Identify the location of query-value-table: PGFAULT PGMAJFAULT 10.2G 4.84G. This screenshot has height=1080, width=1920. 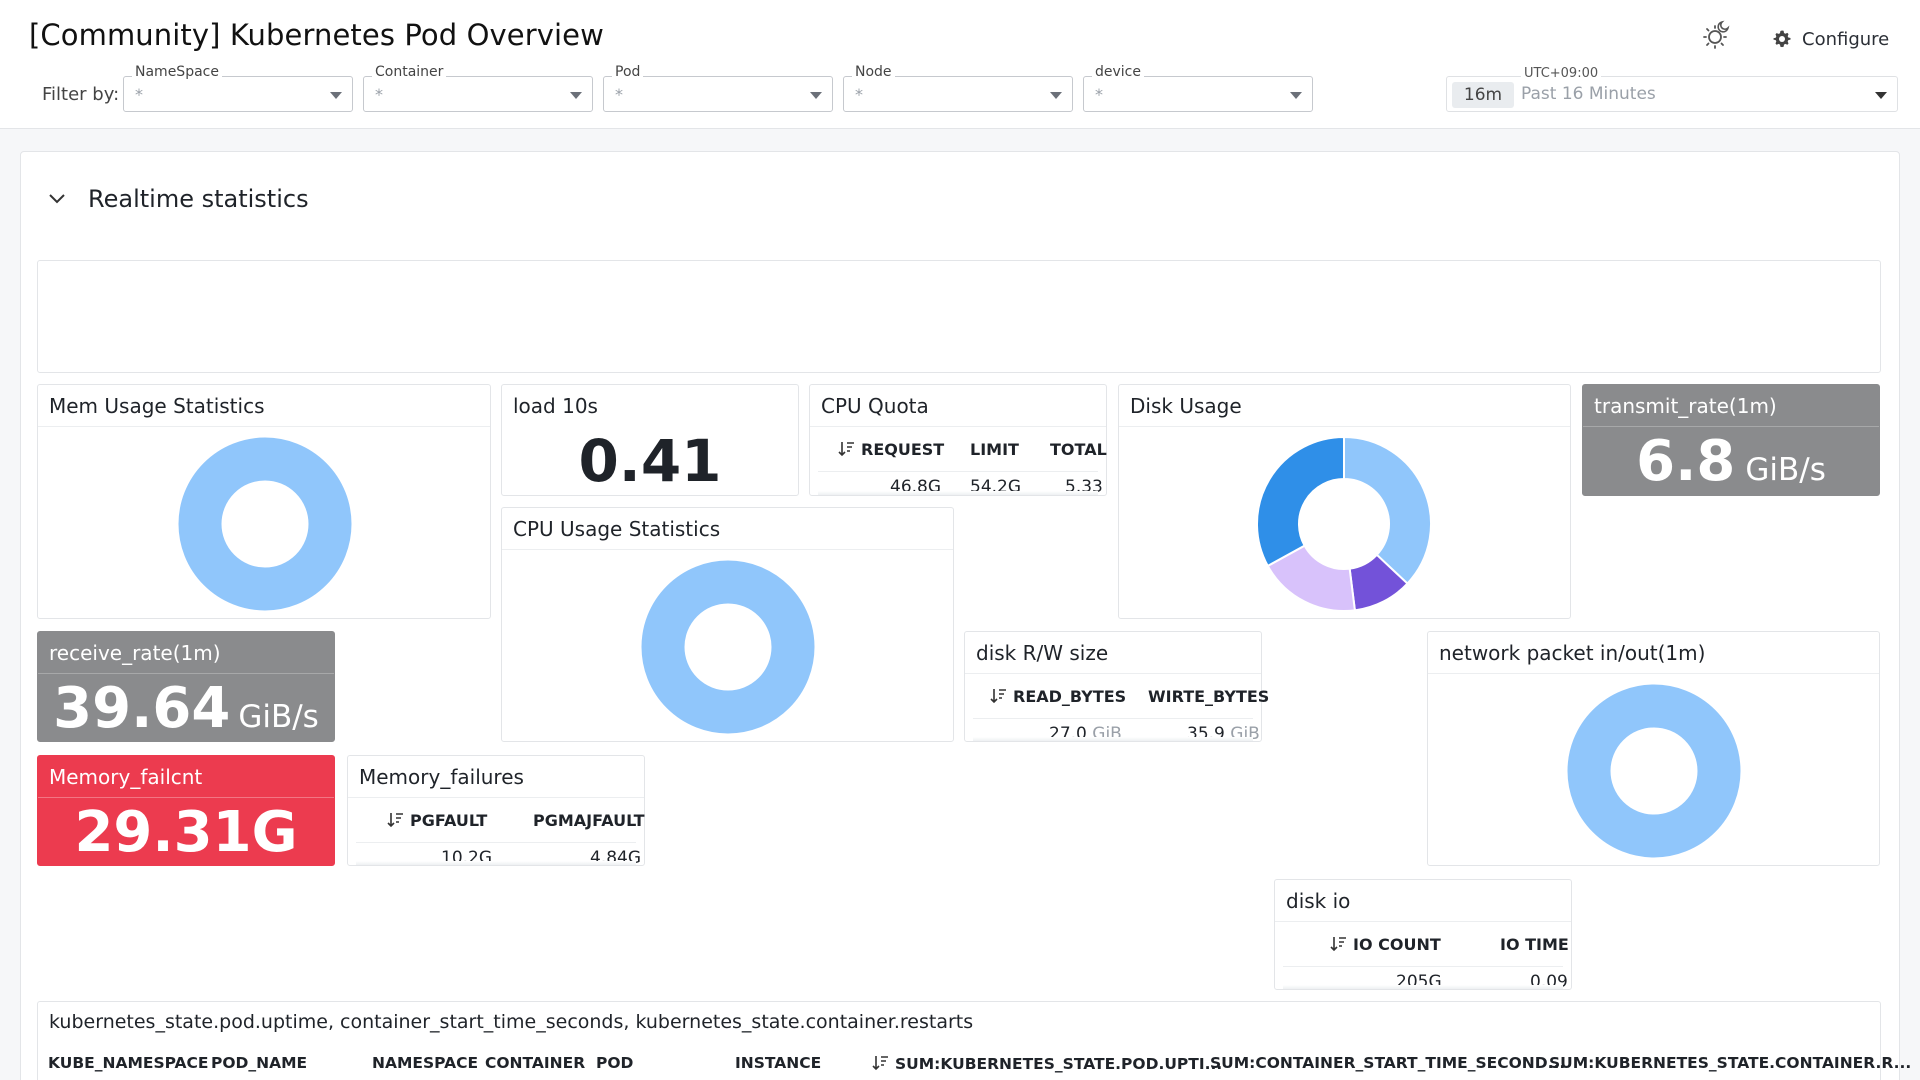
(496, 834).